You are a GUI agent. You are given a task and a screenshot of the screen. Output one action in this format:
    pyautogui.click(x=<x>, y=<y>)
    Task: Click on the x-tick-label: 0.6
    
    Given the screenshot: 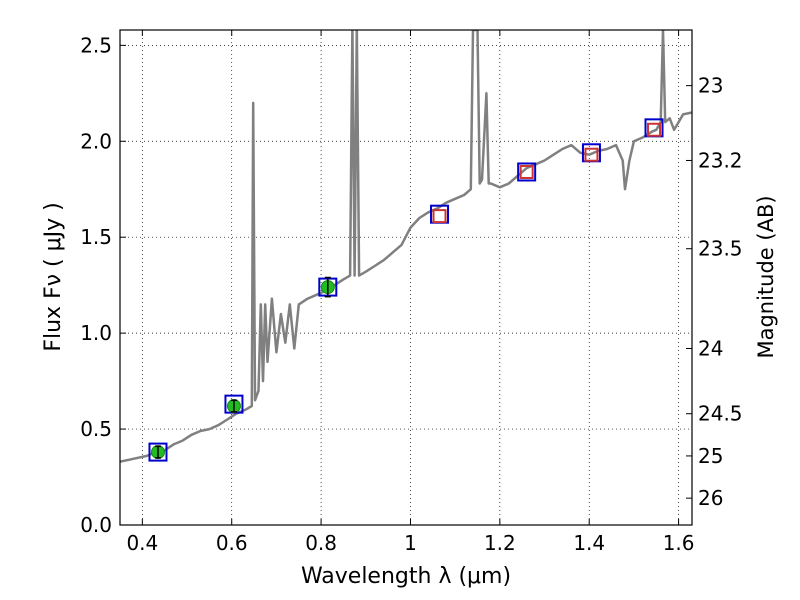 What is the action you would take?
    pyautogui.click(x=232, y=543)
    